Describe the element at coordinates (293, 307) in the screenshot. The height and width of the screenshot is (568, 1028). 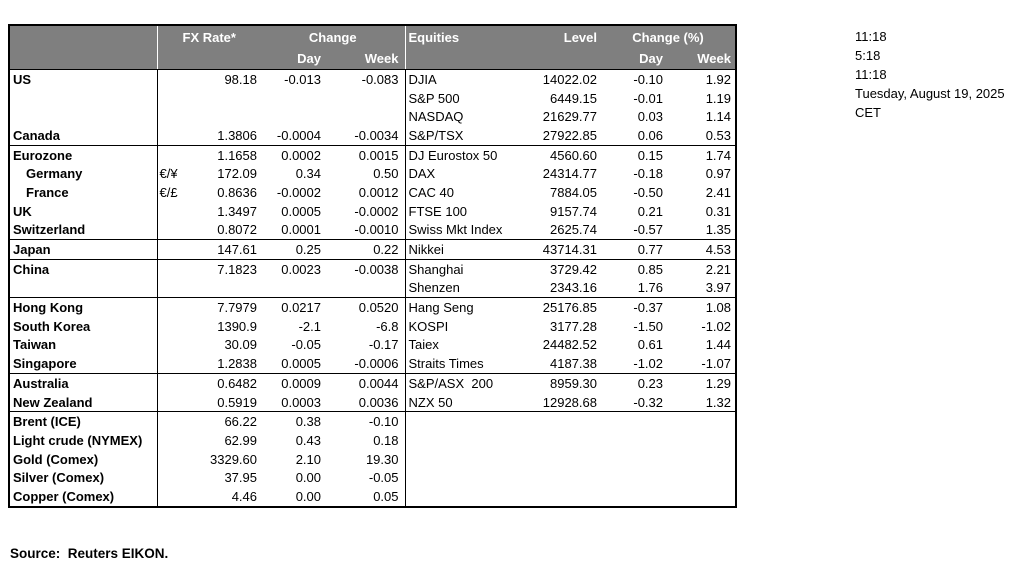
I see `fx-day-change-value: 0.0217` at that location.